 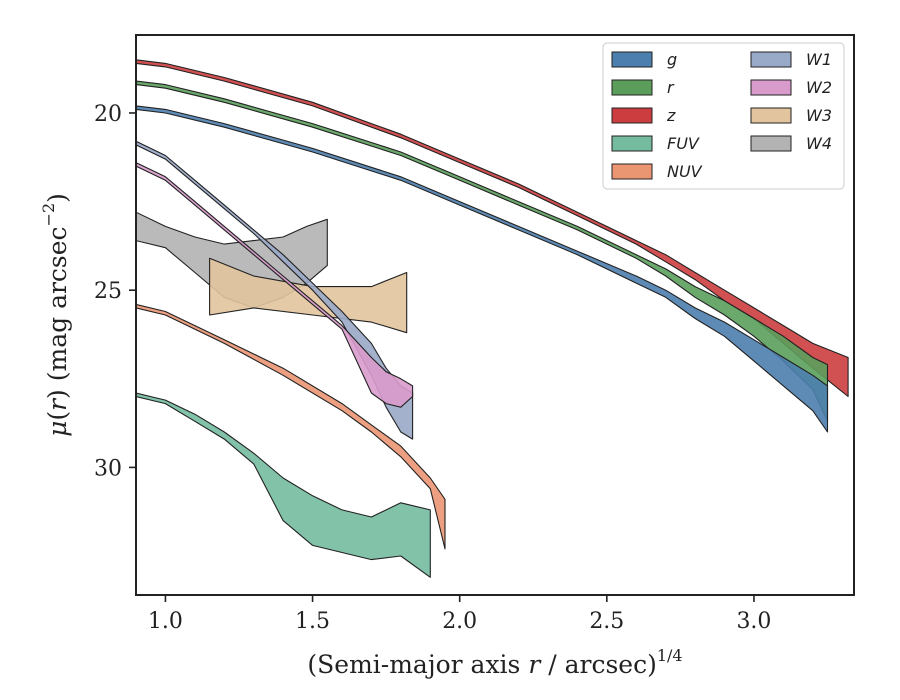 I want to click on band-w2, so click(x=275, y=285).